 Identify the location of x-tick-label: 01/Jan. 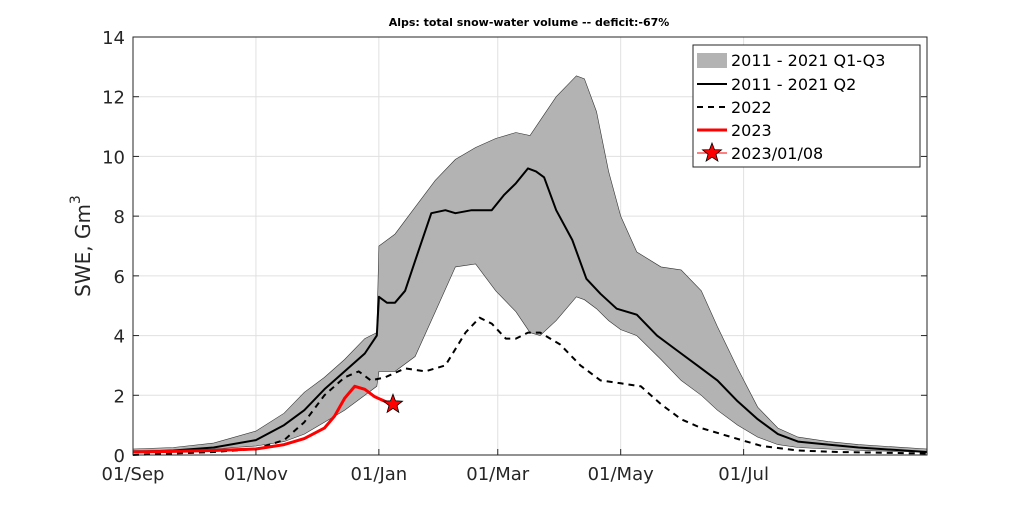
(378, 474).